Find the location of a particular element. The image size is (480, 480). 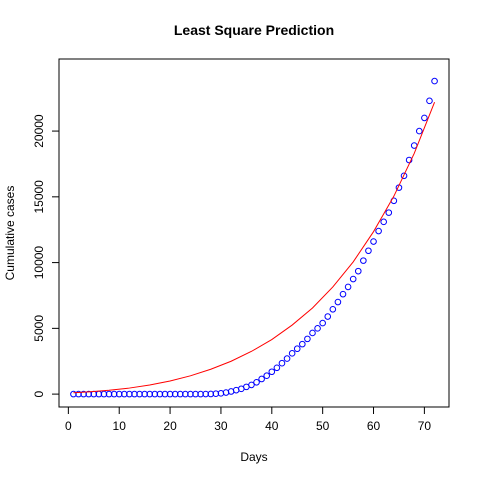

x-tick-label: 60 is located at coordinates (374, 426).